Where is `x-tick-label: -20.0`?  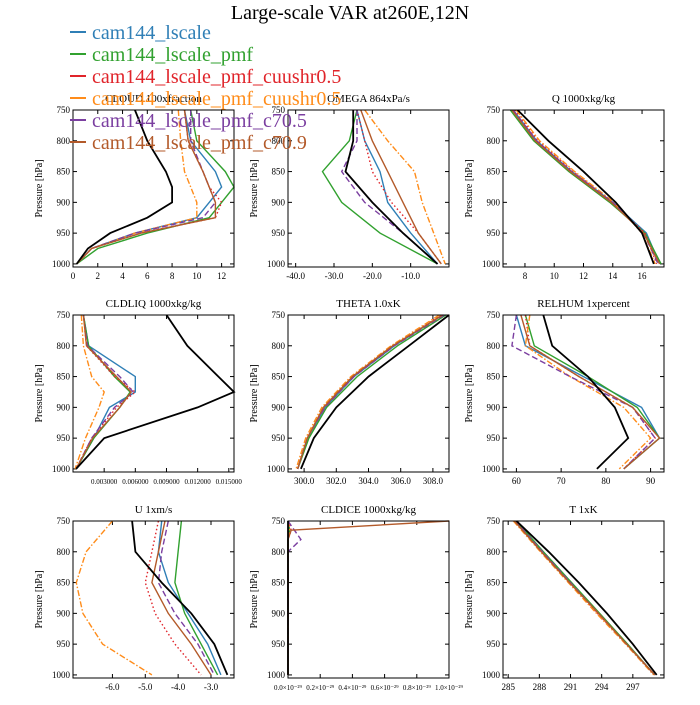 x-tick-label: -20.0 is located at coordinates (372, 276).